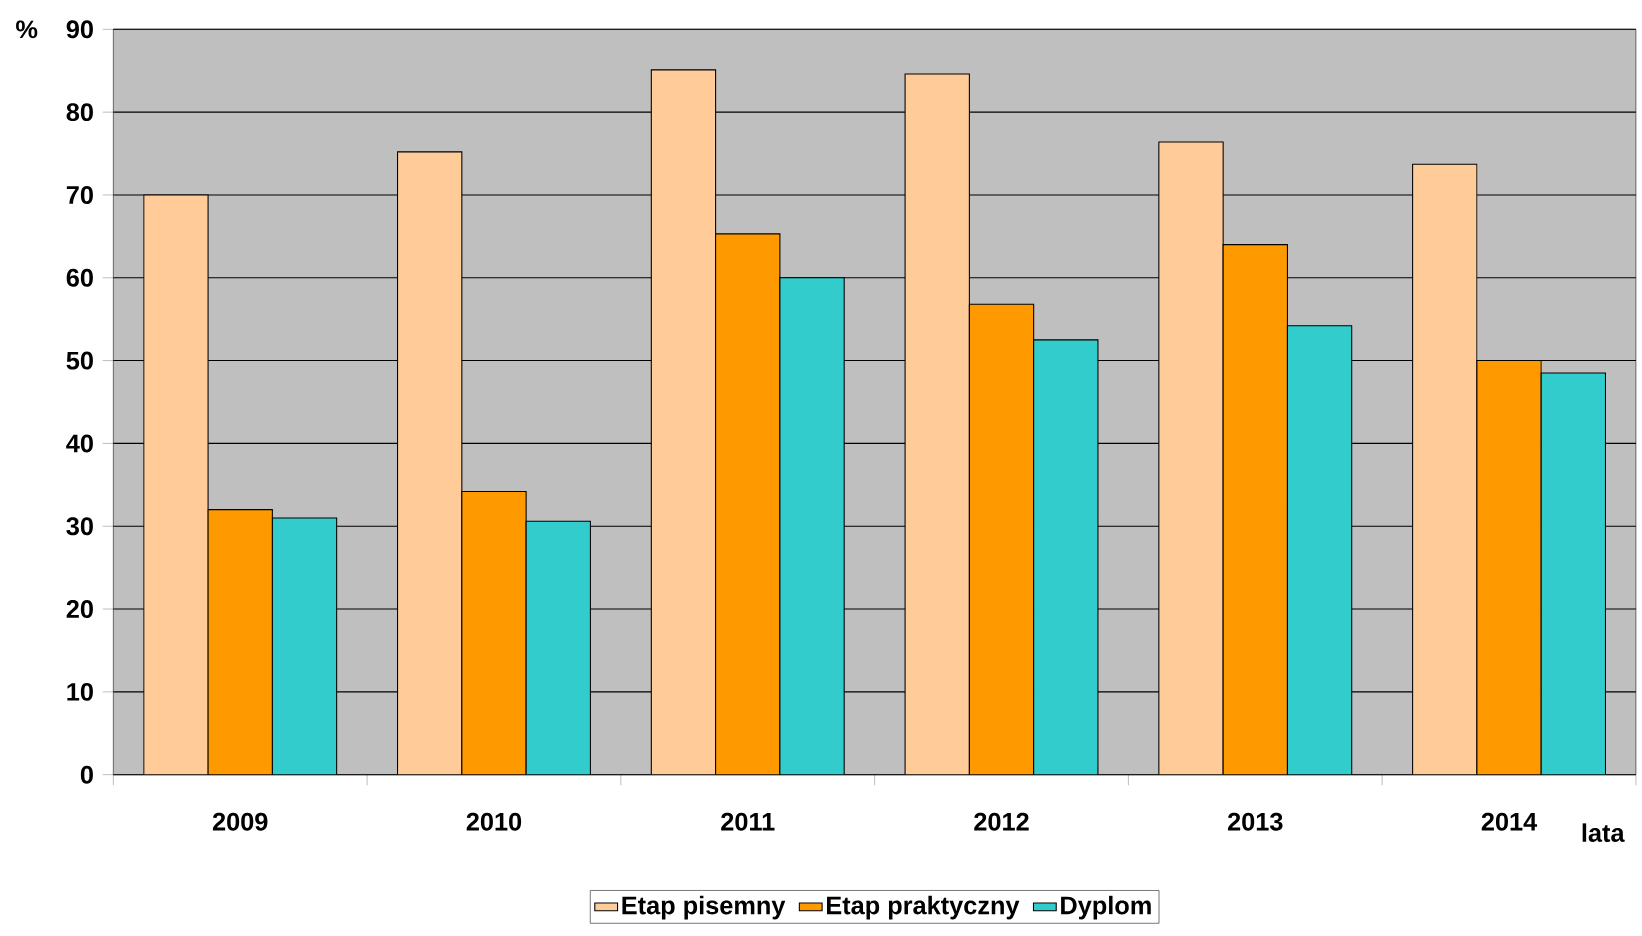  I want to click on y-tick-label: 70, so click(79, 194).